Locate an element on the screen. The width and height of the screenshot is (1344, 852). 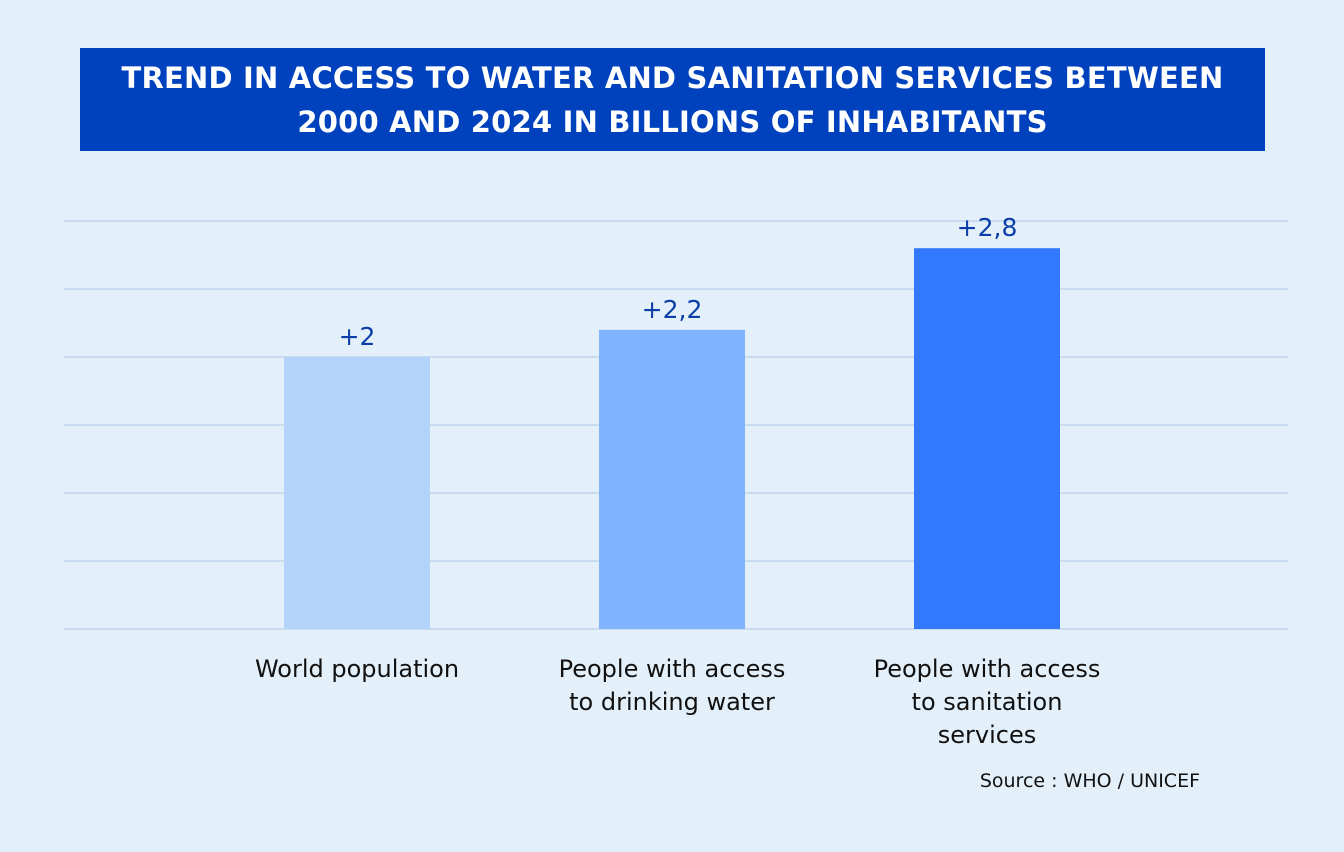
value-label-1: +2 is located at coordinates (357, 336).